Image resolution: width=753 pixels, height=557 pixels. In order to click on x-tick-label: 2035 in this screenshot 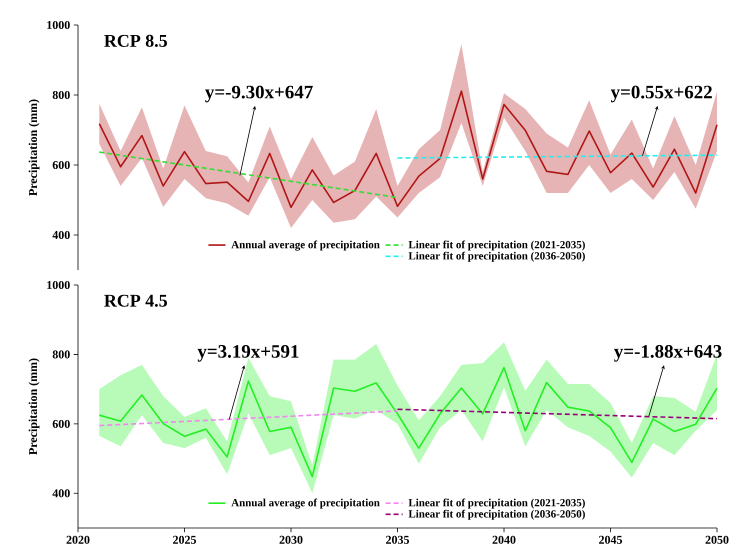, I will do `click(398, 540)`.